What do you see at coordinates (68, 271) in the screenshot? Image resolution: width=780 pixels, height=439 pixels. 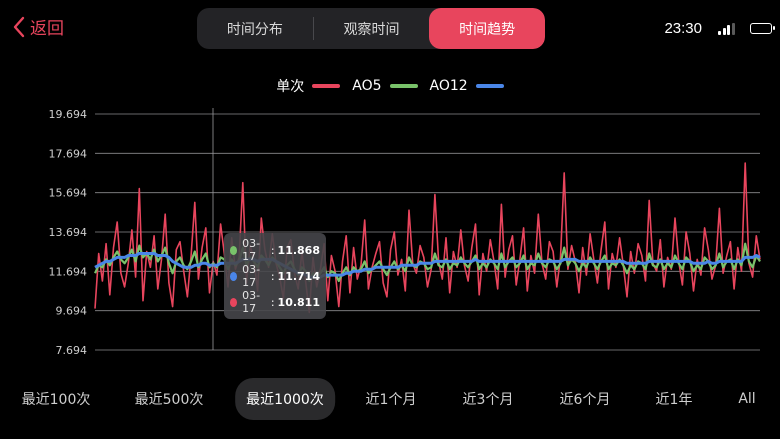 I see `y-tick-label: 11.694` at bounding box center [68, 271].